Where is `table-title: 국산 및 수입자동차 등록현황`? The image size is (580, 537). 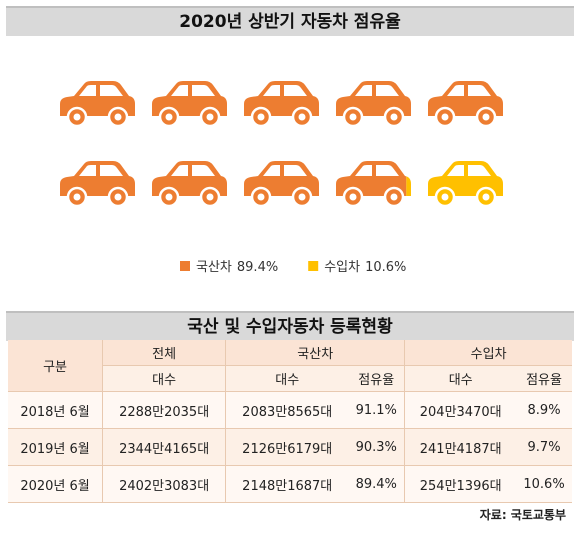
table-title: 국산 및 수입자동차 등록현황 is located at coordinates (290, 326).